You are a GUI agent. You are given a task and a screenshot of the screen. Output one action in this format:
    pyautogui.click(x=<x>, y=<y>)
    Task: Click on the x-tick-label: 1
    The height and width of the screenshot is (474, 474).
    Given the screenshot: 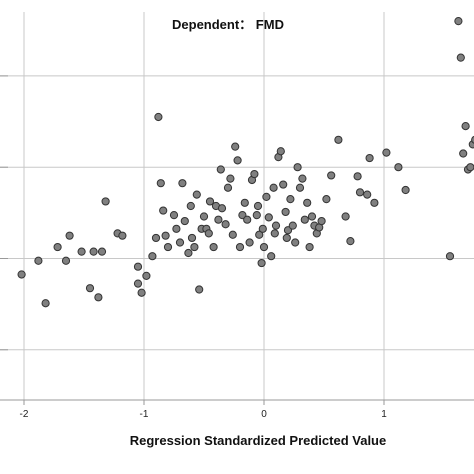 What is the action you would take?
    pyautogui.click(x=384, y=414)
    